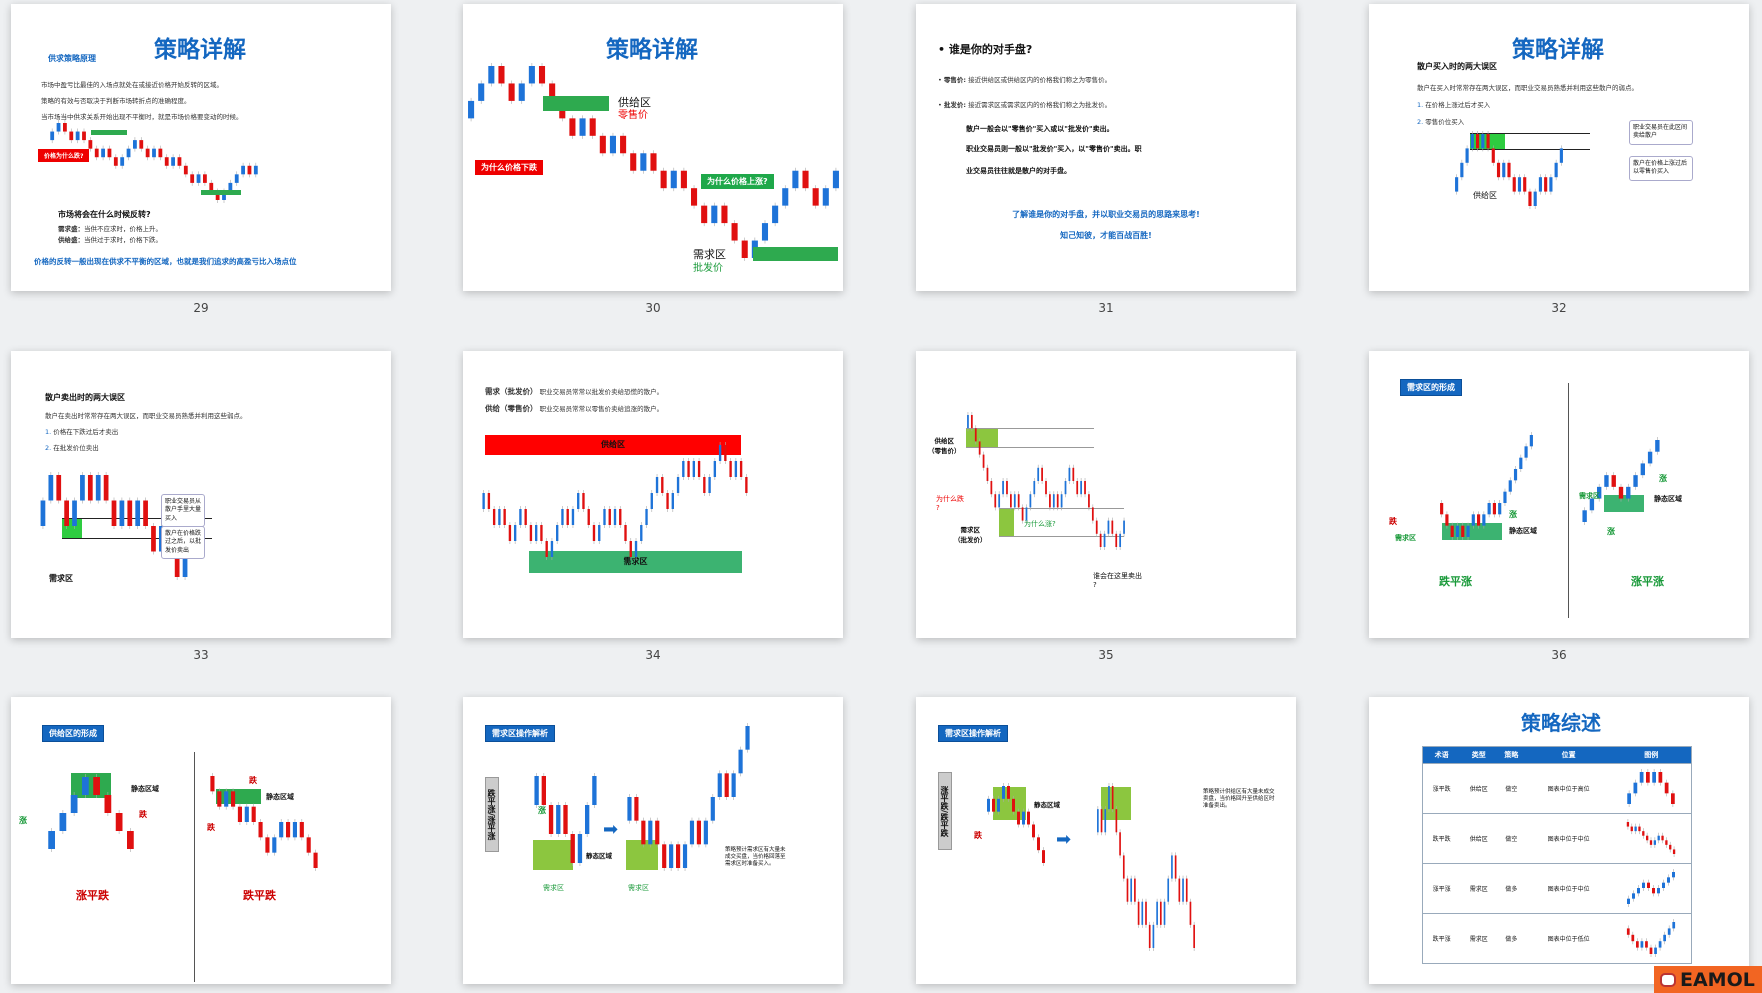 The image size is (1762, 993). What do you see at coordinates (653, 147) in the screenshot?
I see `slide-30: 策略详解 供给区 零售价 为什么价格下跌 为什么价格上涨? 需求区 批发价` at bounding box center [653, 147].